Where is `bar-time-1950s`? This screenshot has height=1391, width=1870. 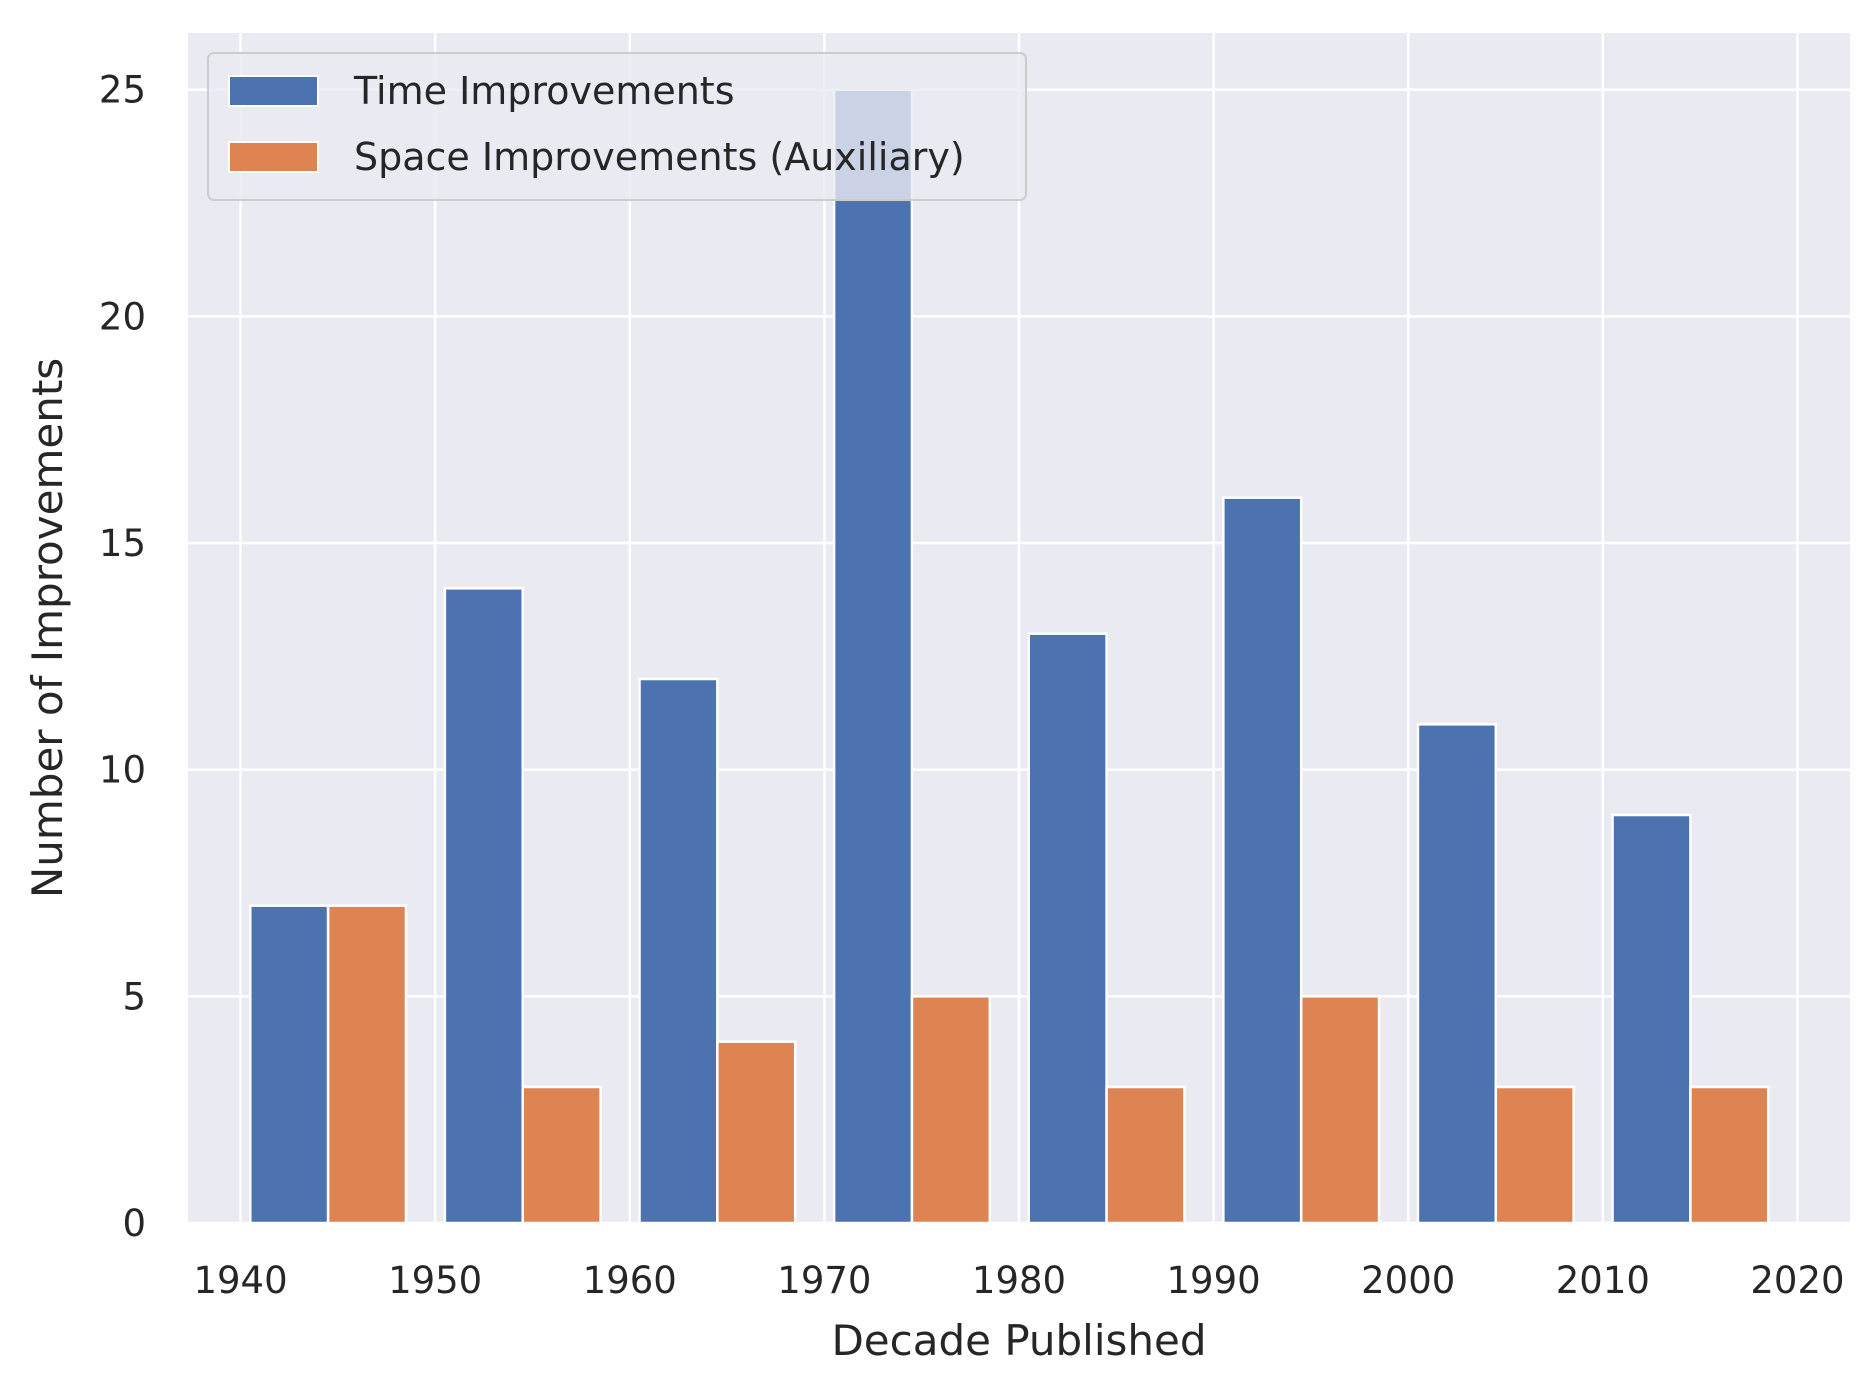
bar-time-1950s is located at coordinates (483, 906).